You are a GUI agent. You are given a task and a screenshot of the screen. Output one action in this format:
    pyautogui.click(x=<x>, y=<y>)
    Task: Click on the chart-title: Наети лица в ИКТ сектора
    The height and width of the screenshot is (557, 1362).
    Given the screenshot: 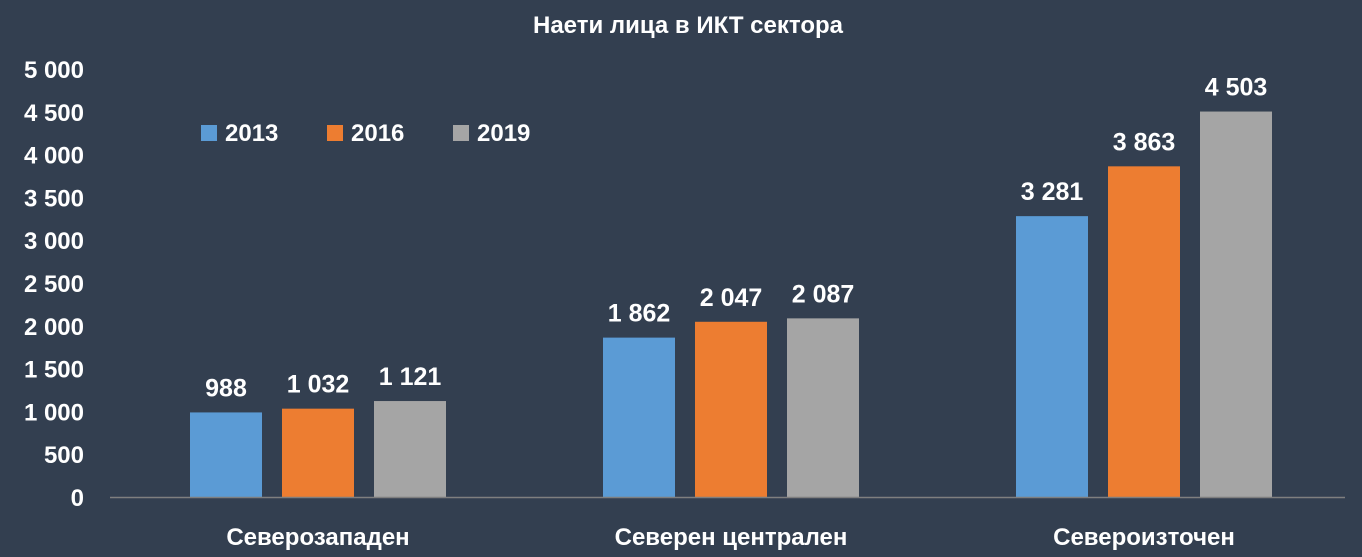 What is the action you would take?
    pyautogui.click(x=688, y=25)
    